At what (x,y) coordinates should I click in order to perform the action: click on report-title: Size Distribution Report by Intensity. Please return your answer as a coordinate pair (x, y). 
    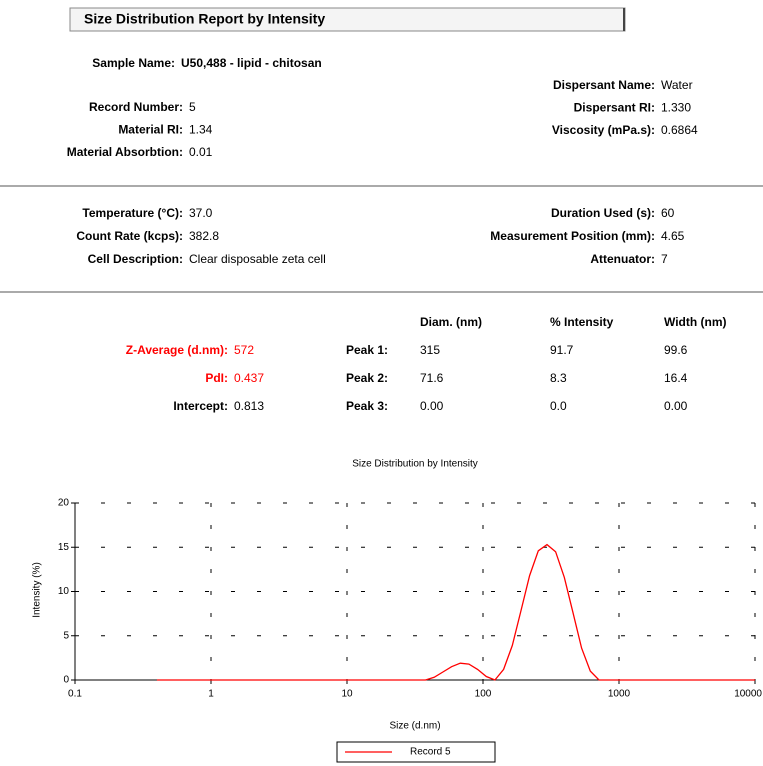
    Looking at the image, I should click on (204, 19).